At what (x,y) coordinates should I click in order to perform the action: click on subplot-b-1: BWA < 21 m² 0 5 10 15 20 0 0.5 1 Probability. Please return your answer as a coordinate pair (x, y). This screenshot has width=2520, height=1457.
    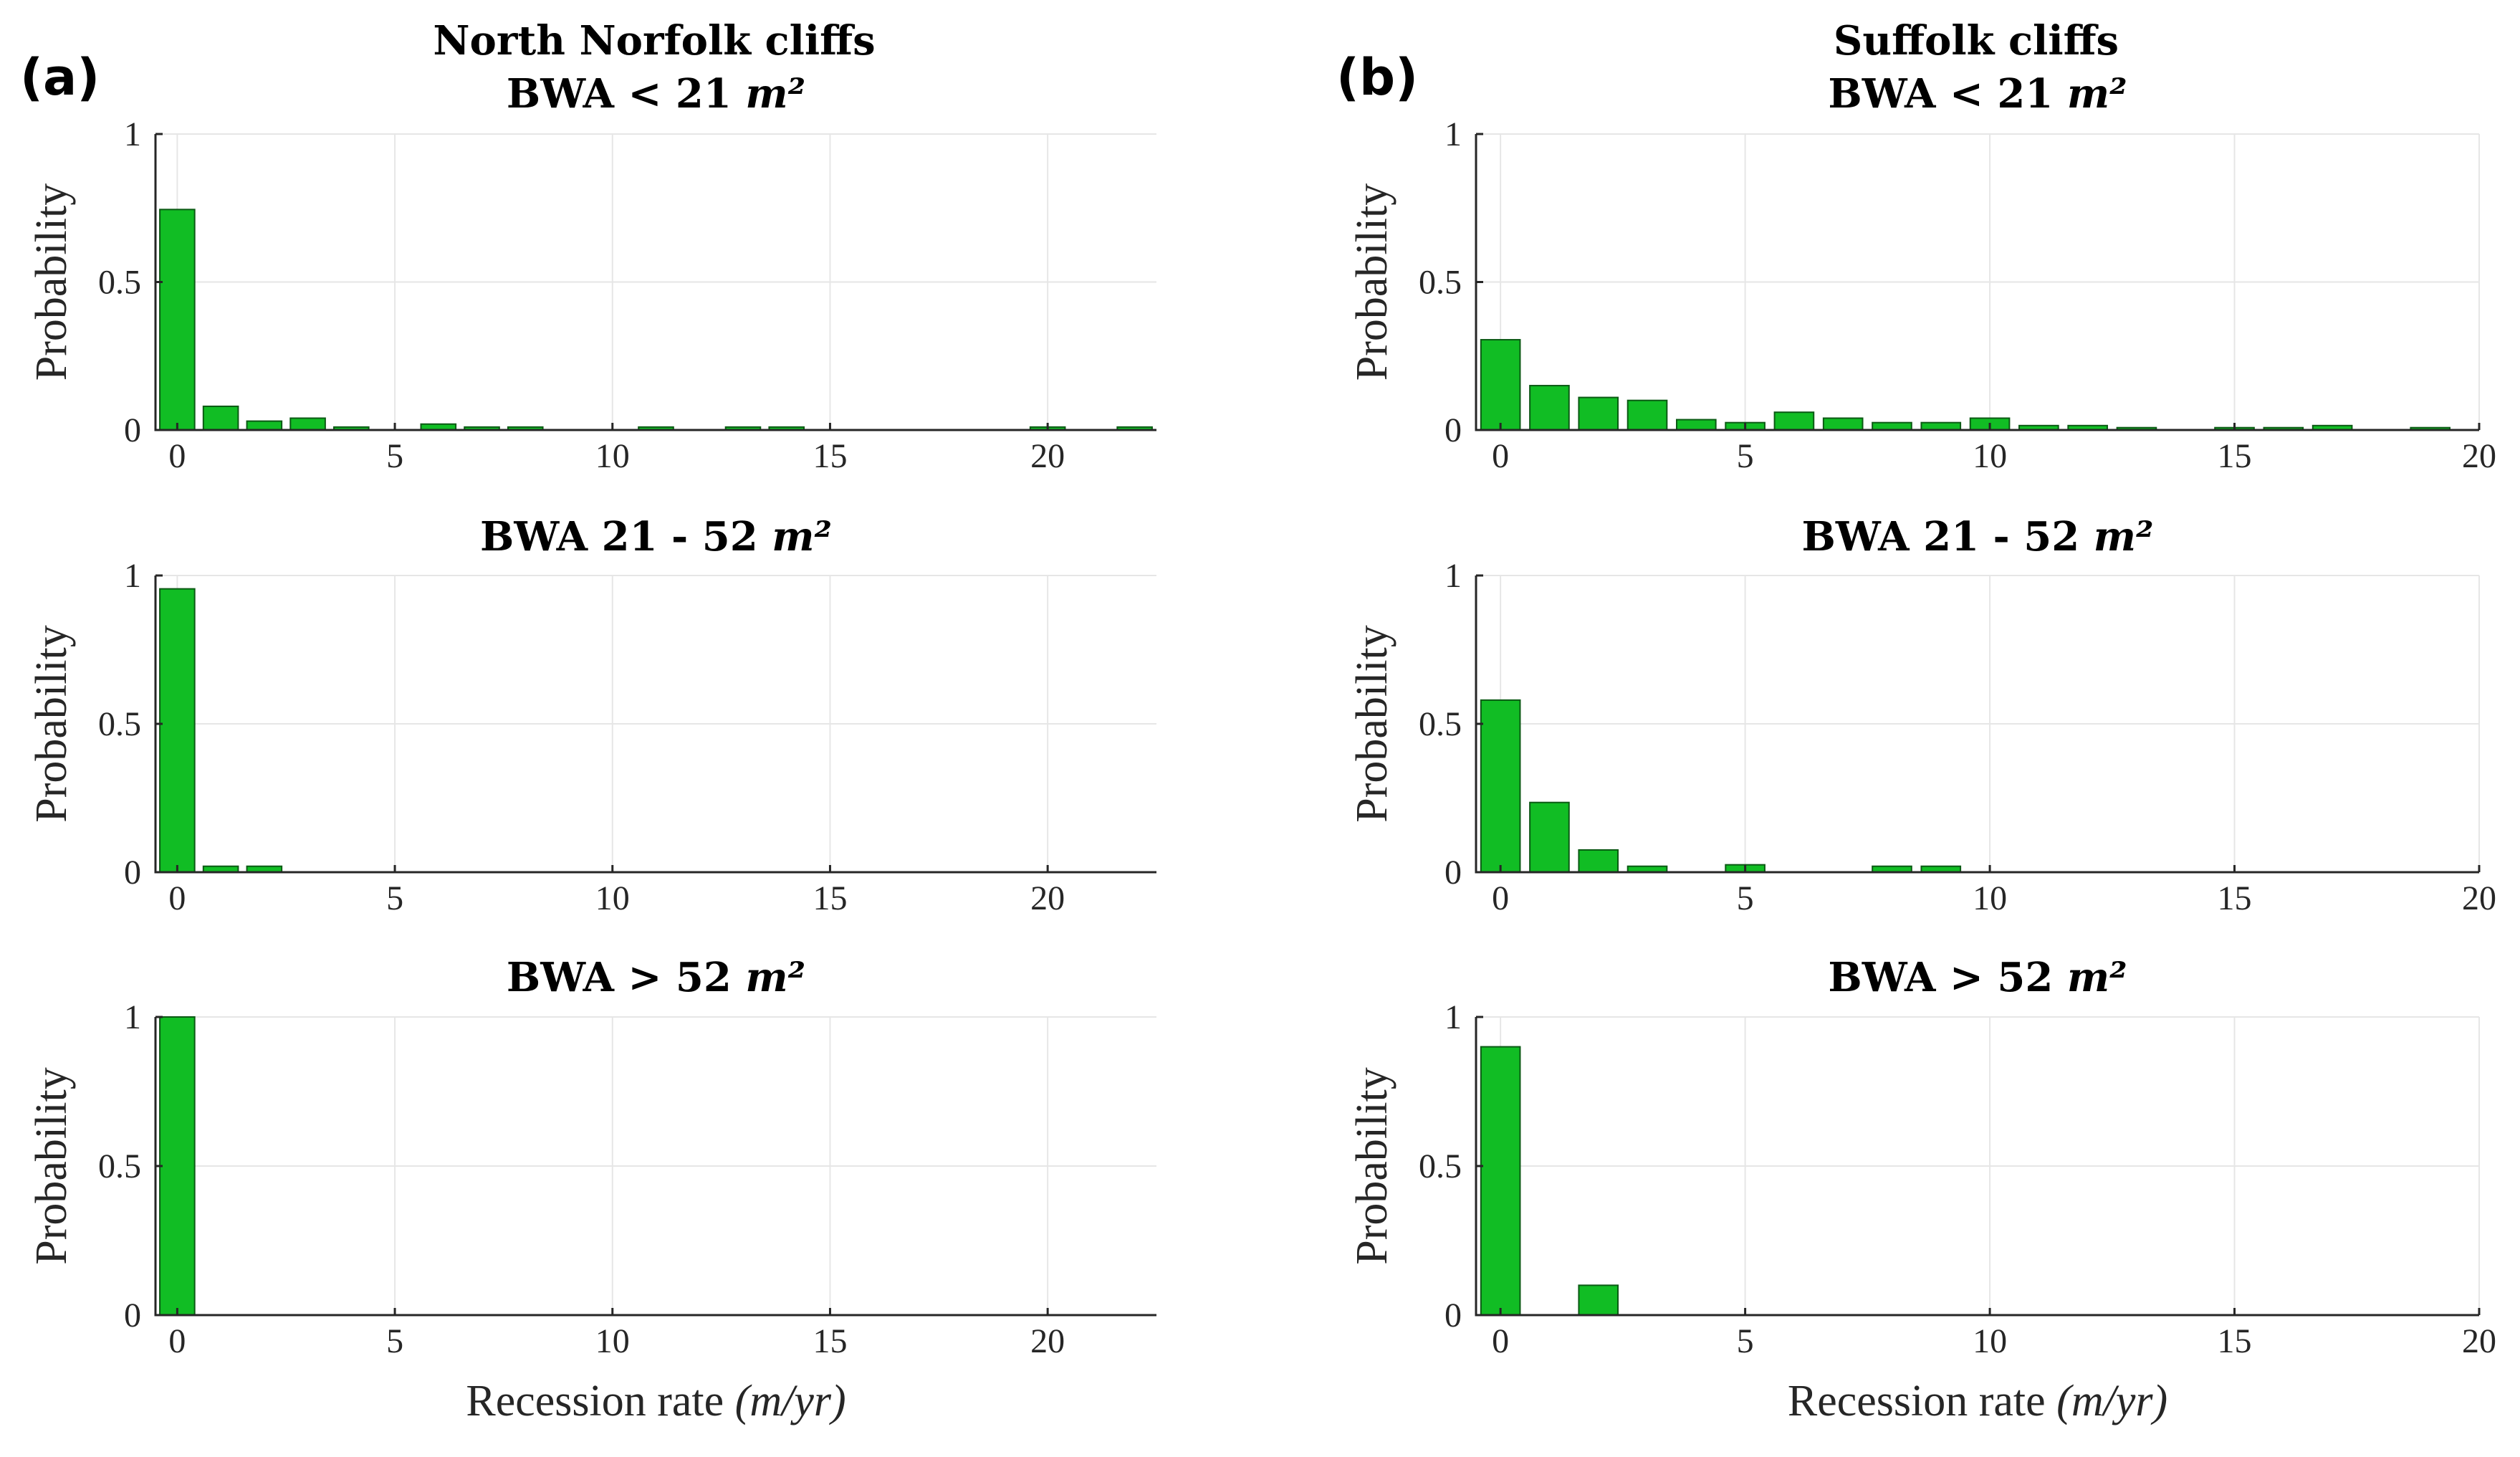
    Looking at the image, I should click on (1922, 272).